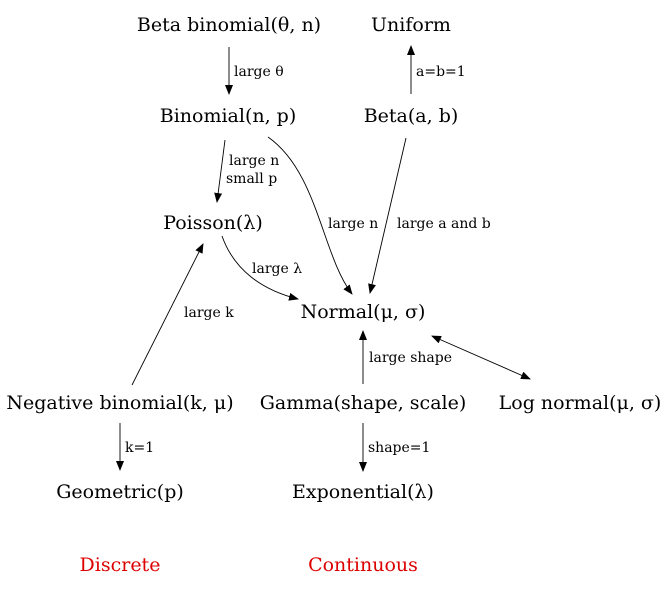  Describe the element at coordinates (220, 171) in the screenshot. I see `edge-binomial-to-poisson` at that location.